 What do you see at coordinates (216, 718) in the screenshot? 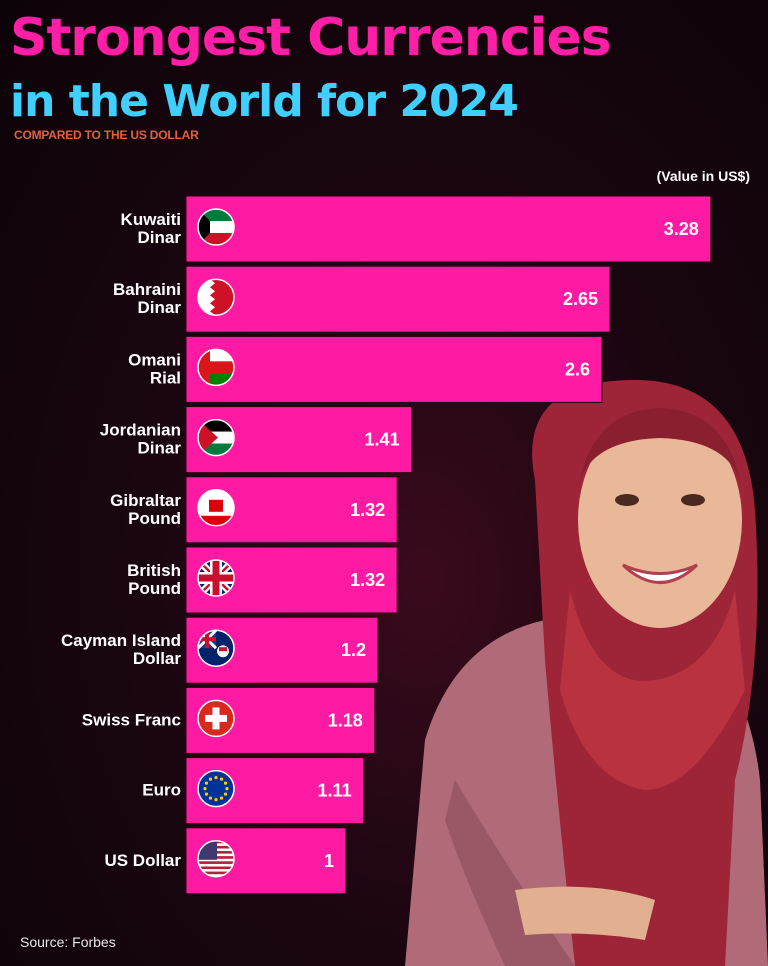
I see `switzerland-flag-icon` at bounding box center [216, 718].